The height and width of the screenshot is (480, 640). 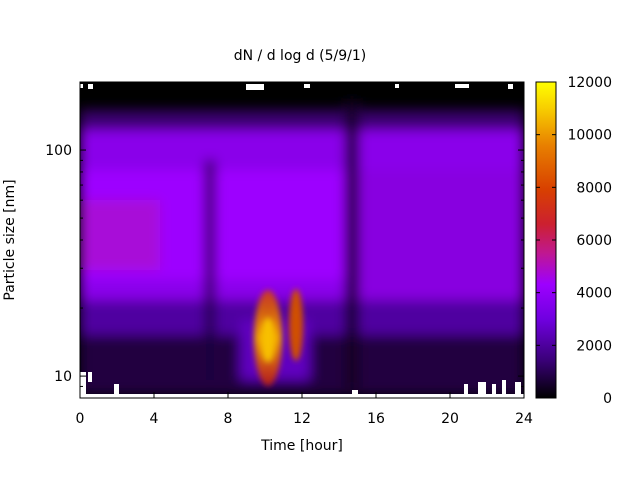 What do you see at coordinates (80, 419) in the screenshot?
I see `x-tick-label: 0` at bounding box center [80, 419].